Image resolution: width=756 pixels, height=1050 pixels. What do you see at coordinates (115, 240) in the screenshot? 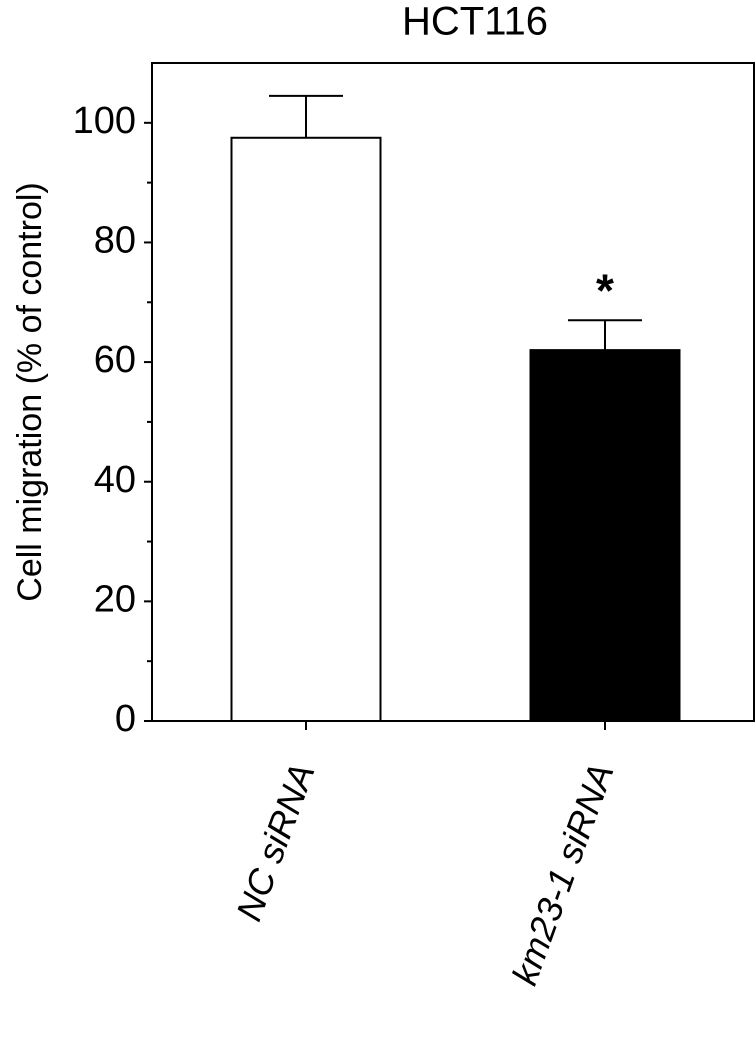
I see `y-tick-label: 80` at bounding box center [115, 240].